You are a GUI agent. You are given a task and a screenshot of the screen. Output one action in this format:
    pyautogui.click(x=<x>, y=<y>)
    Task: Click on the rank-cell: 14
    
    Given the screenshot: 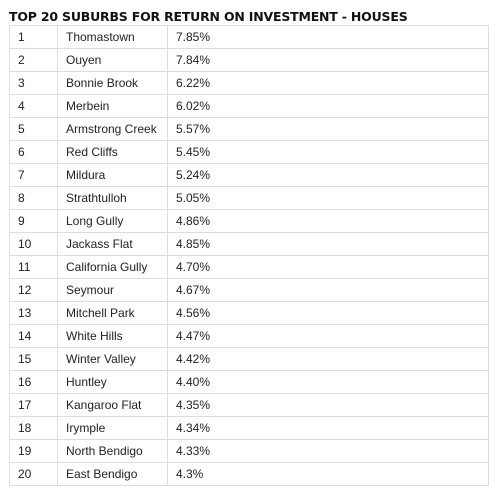 What is the action you would take?
    pyautogui.click(x=33, y=336)
    